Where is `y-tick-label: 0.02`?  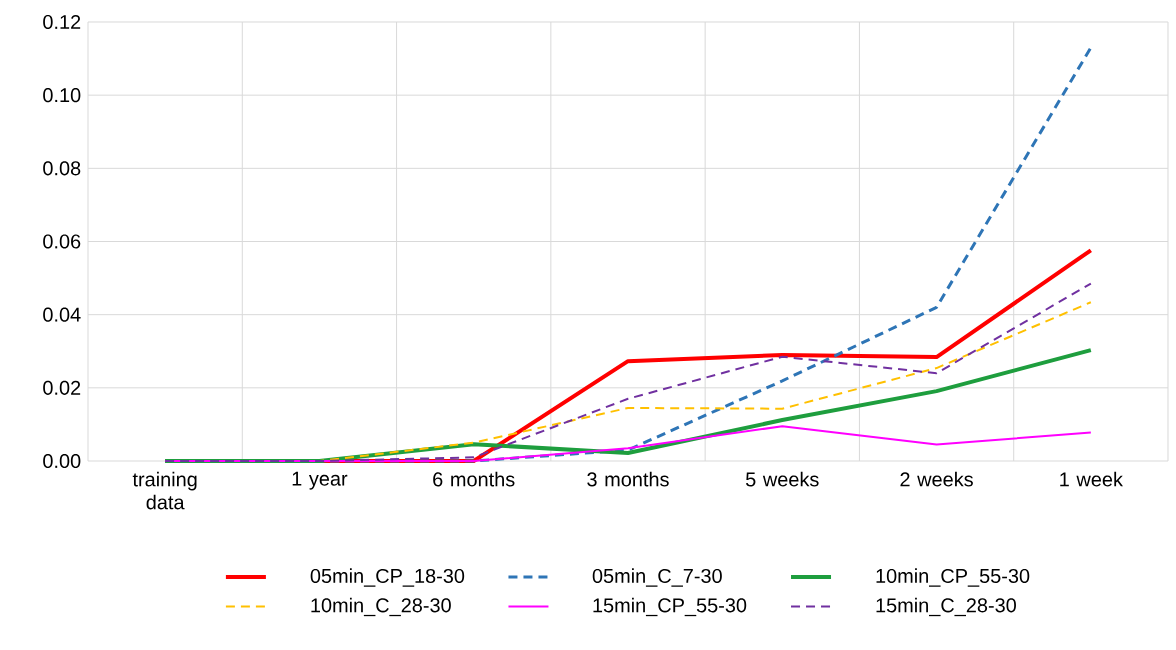
y-tick-label: 0.02 is located at coordinates (62, 387).